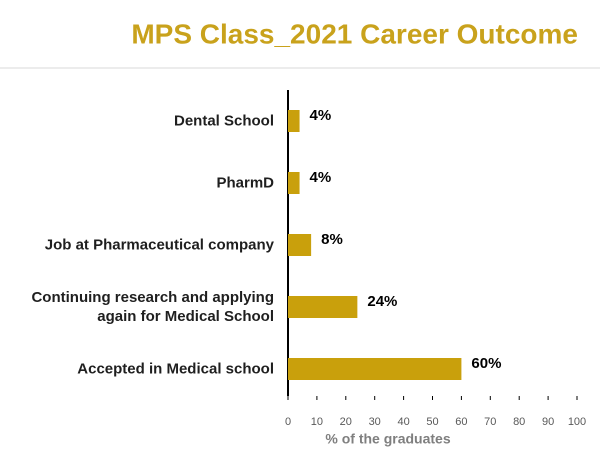 This screenshot has width=600, height=463. I want to click on y-tick-label: PharmD, so click(245, 183).